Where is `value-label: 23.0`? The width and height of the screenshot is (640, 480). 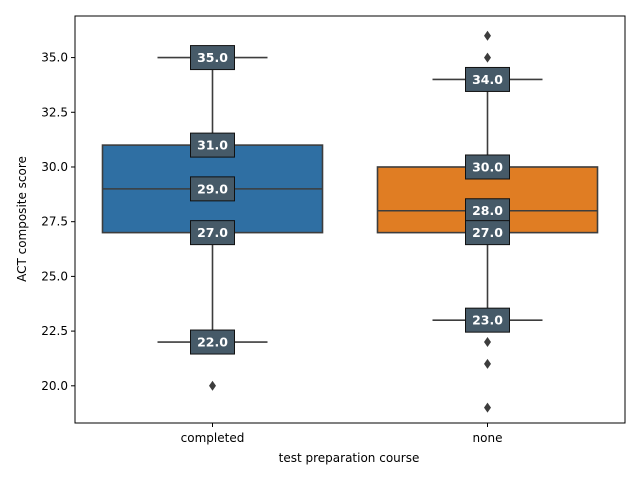 value-label: 23.0 is located at coordinates (487, 320).